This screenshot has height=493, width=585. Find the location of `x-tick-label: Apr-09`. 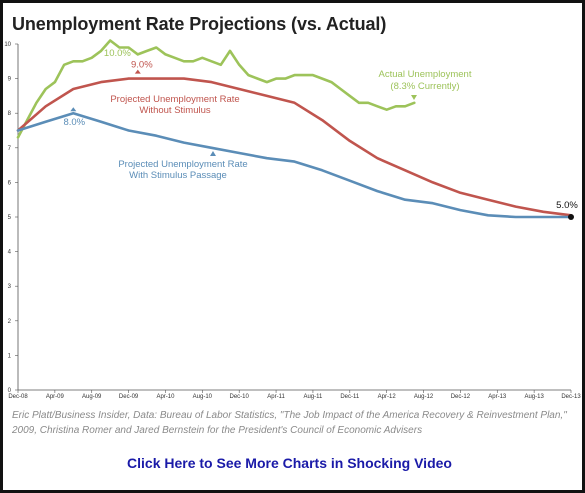

x-tick-label: Apr-09 is located at coordinates (55, 397).